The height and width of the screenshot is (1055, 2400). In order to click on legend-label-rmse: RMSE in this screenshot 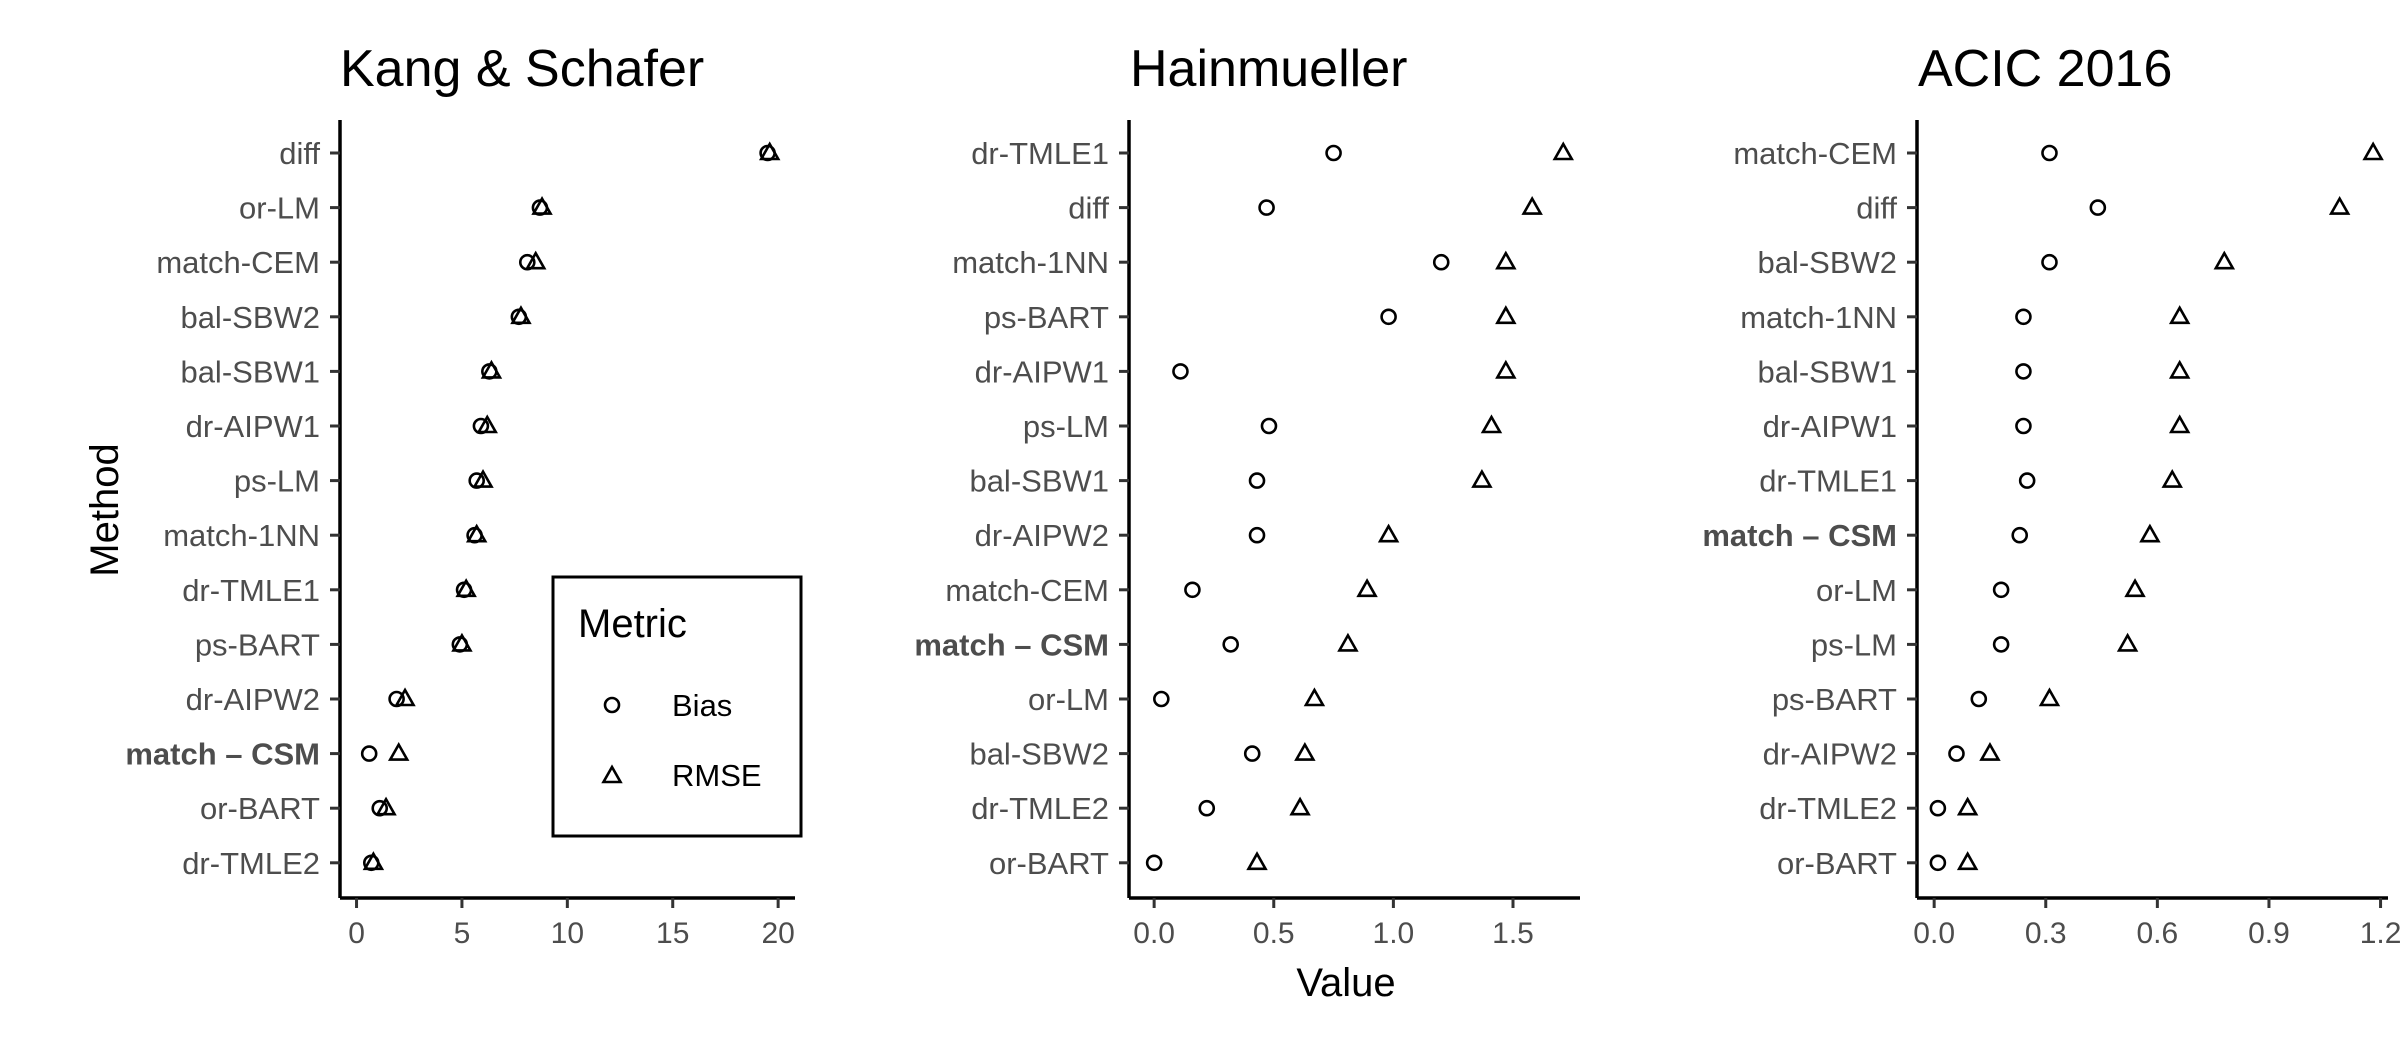, I will do `click(717, 775)`.